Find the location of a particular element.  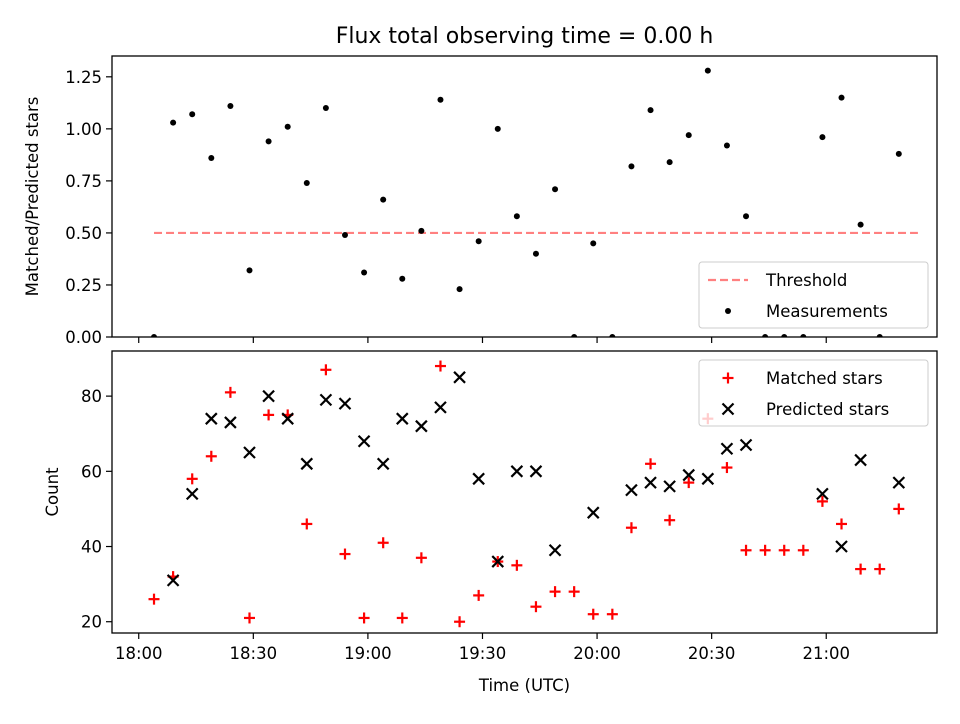

legend: Matched stars Predicted stars is located at coordinates (813, 393).